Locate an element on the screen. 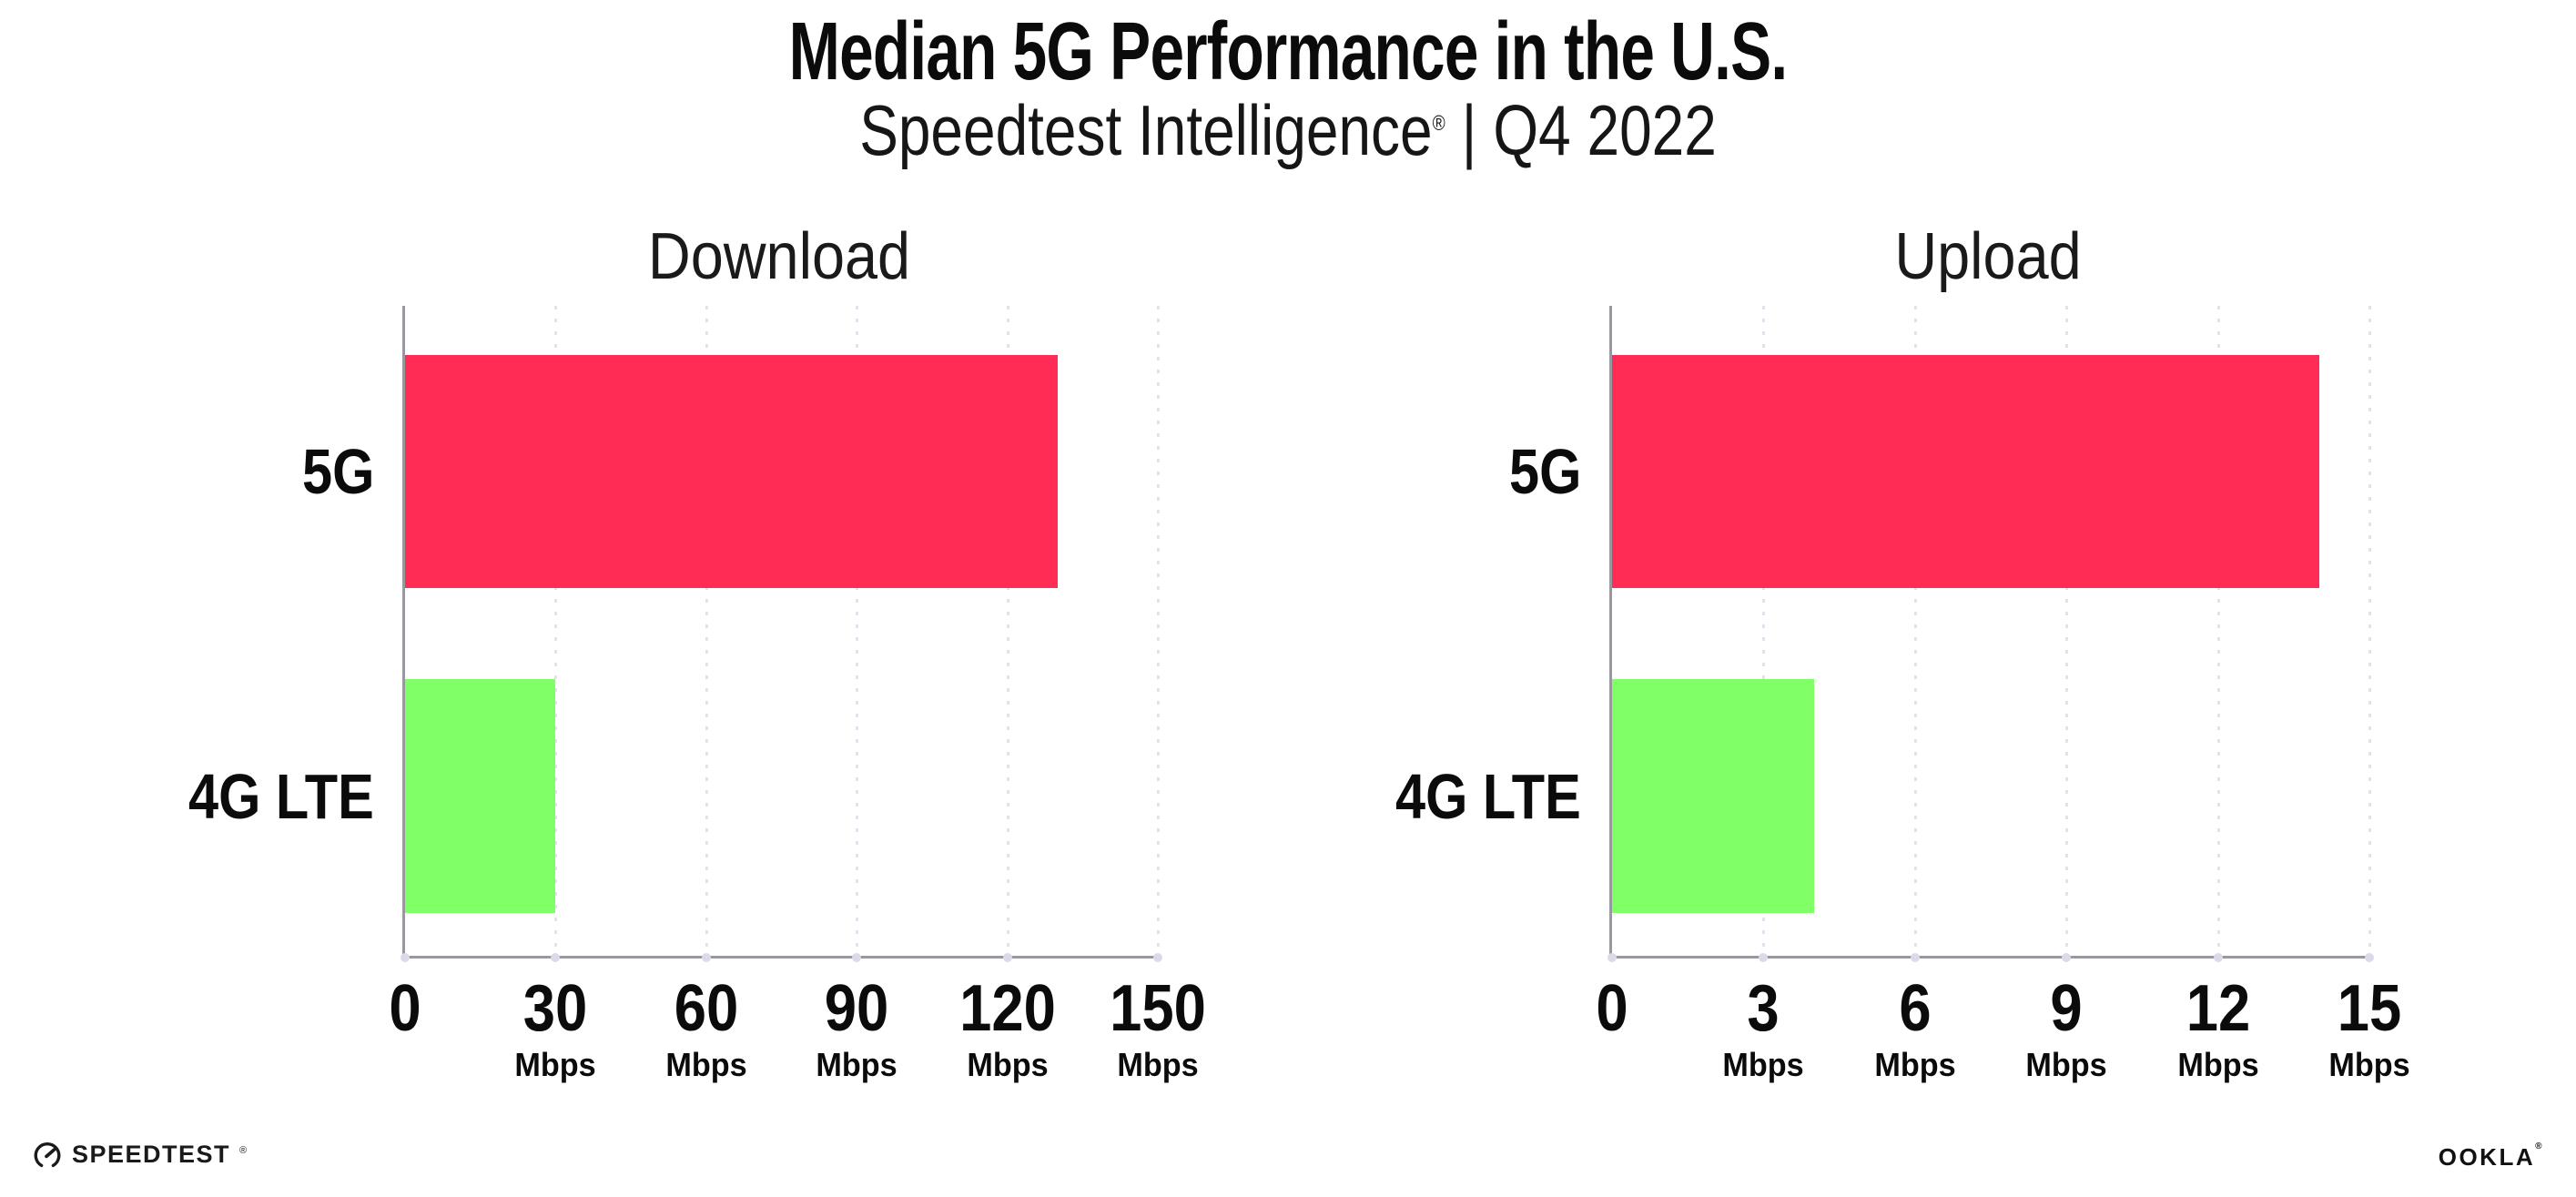 This screenshot has width=2576, height=1197. x-axis-tick: 60 Mbps is located at coordinates (706, 1028).